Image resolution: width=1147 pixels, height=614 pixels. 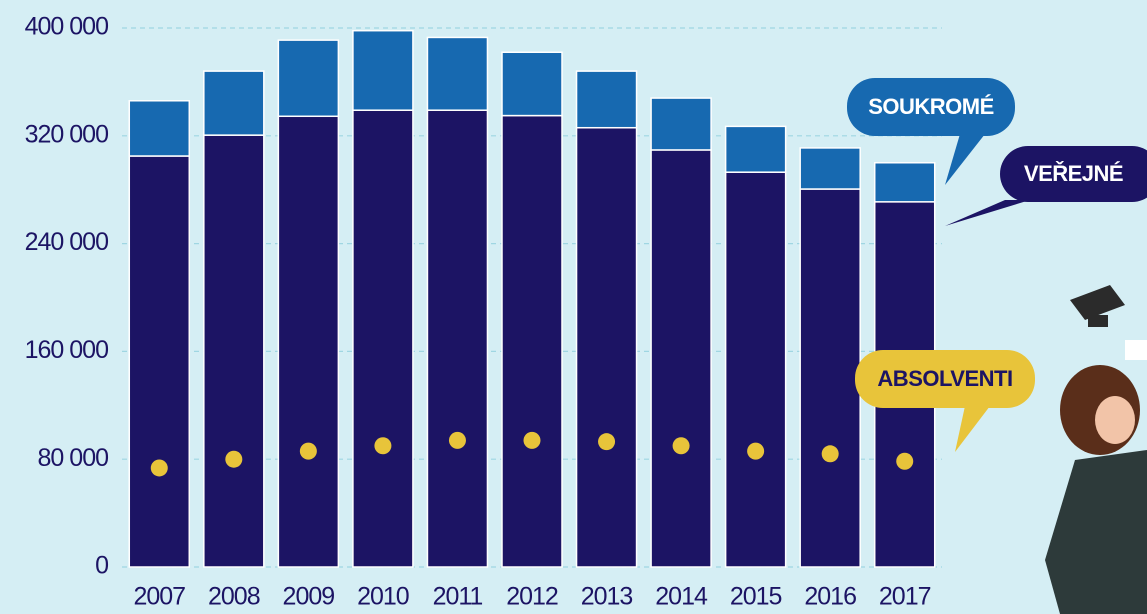 I want to click on x-tick-label: 2013, so click(x=607, y=597).